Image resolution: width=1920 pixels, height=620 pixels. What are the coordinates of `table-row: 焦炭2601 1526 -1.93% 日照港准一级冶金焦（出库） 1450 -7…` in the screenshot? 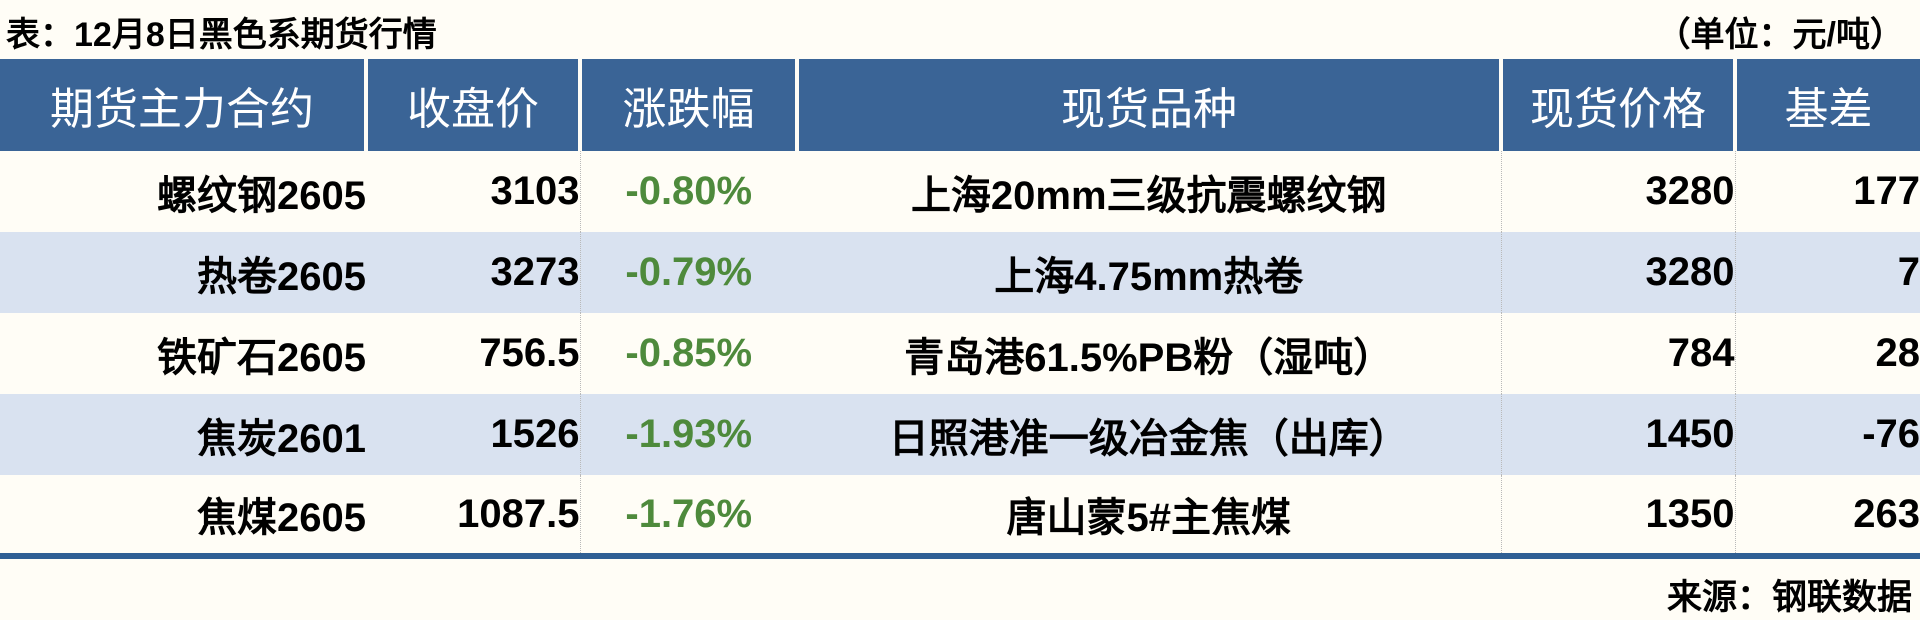 It's located at (960, 434).